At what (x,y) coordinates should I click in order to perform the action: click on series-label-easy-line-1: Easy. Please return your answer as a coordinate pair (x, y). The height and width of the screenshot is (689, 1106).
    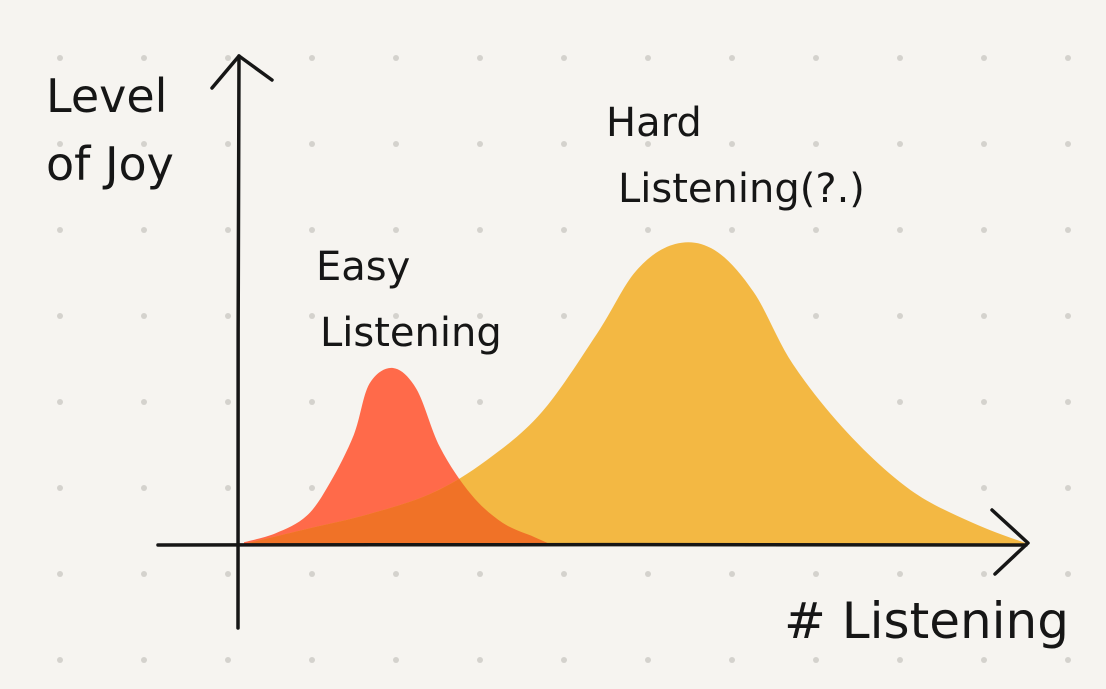
    Looking at the image, I should click on (363, 267).